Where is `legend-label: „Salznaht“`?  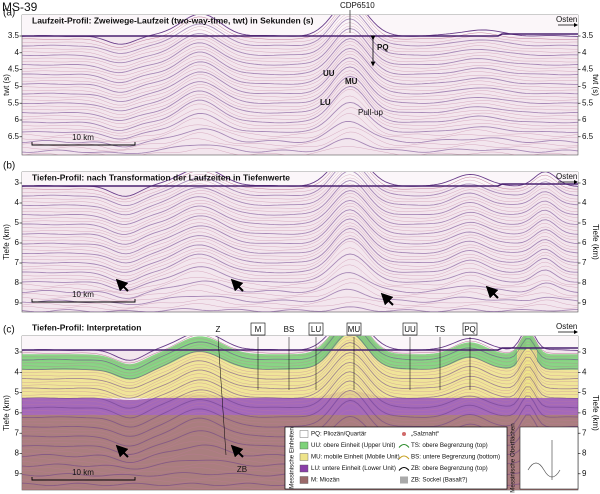 legend-label: „Salznaht“ is located at coordinates (425, 434).